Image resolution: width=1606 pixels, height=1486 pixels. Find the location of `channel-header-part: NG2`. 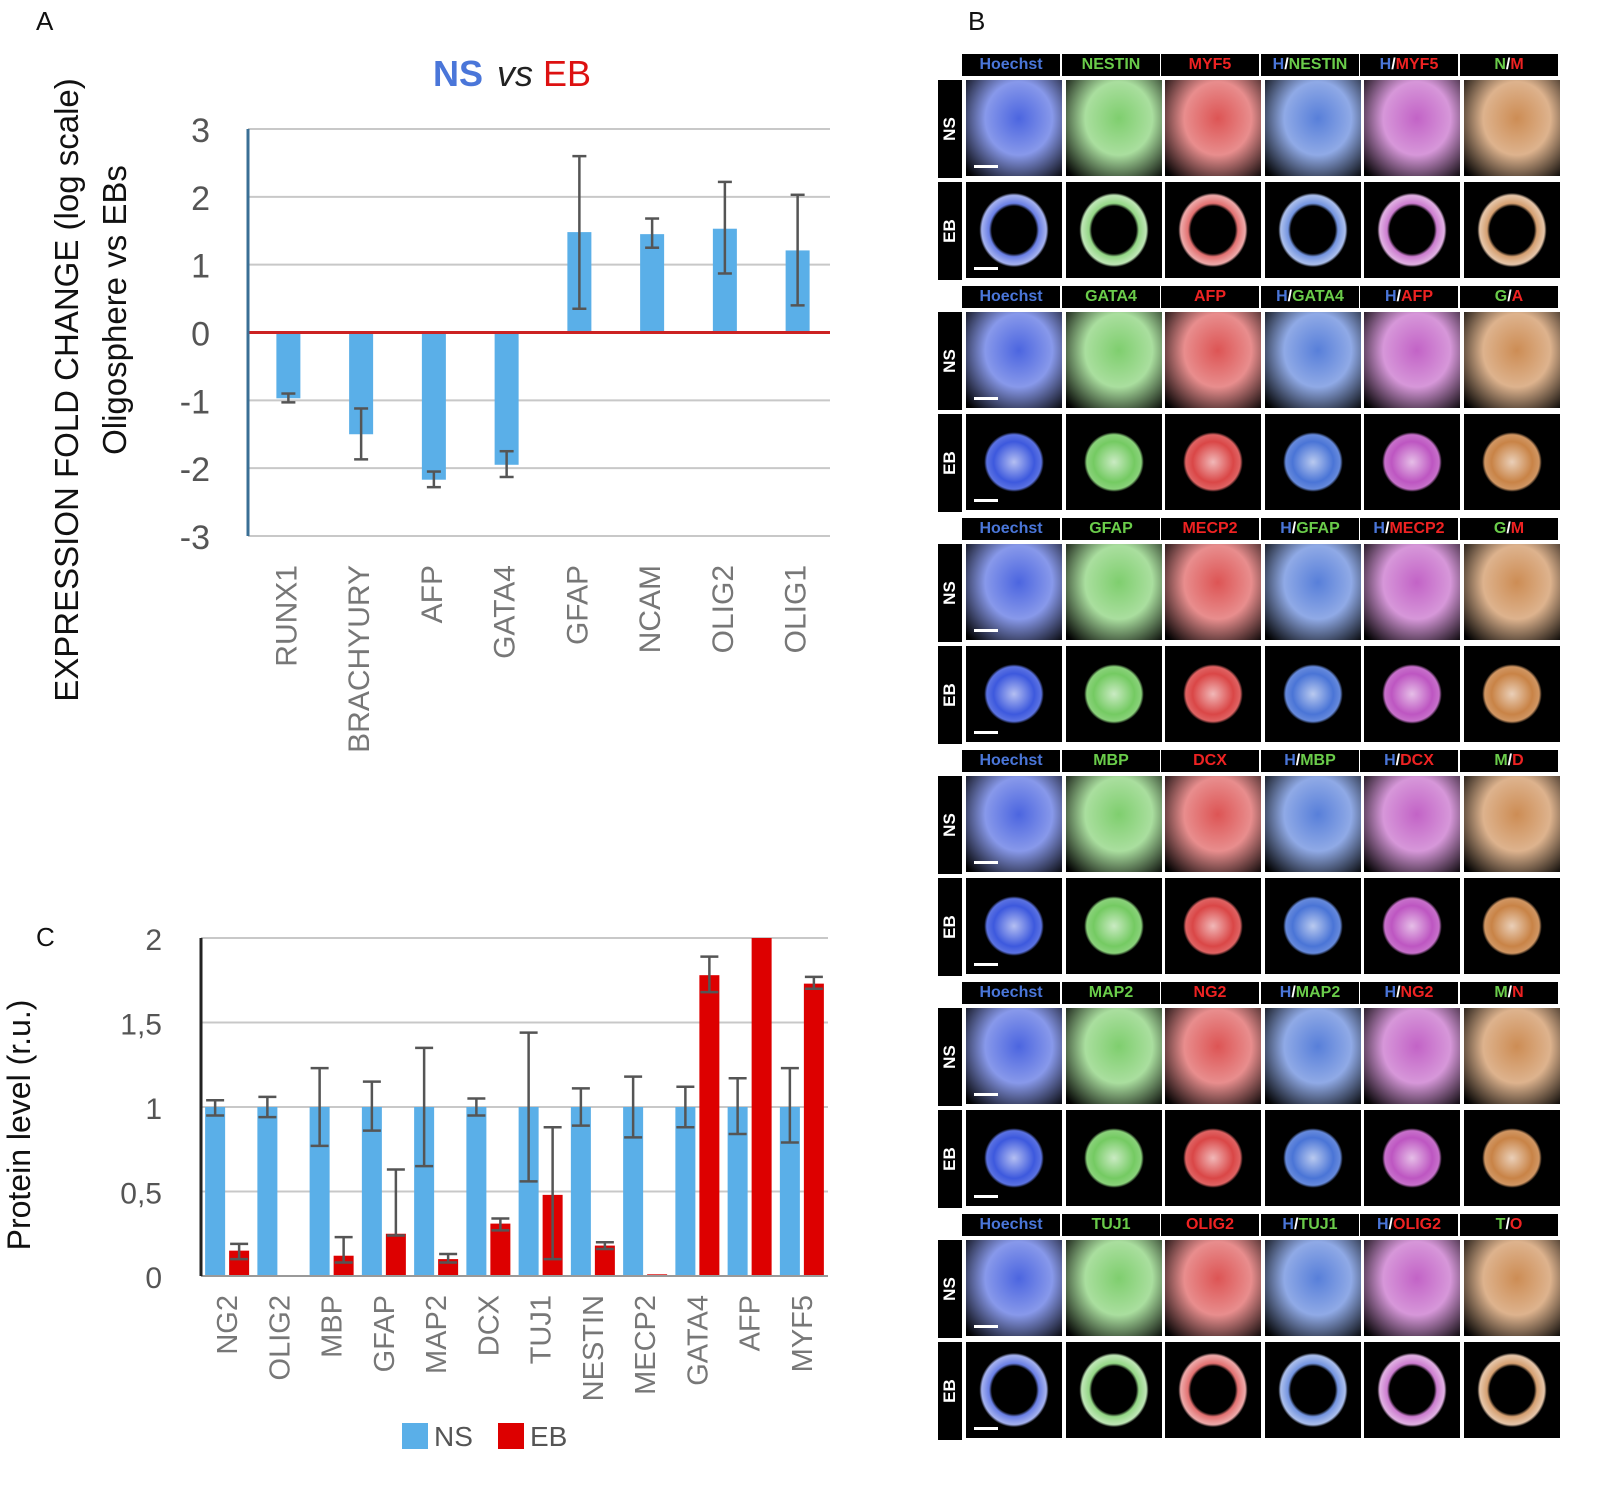

channel-header-part: NG2 is located at coordinates (1210, 992).